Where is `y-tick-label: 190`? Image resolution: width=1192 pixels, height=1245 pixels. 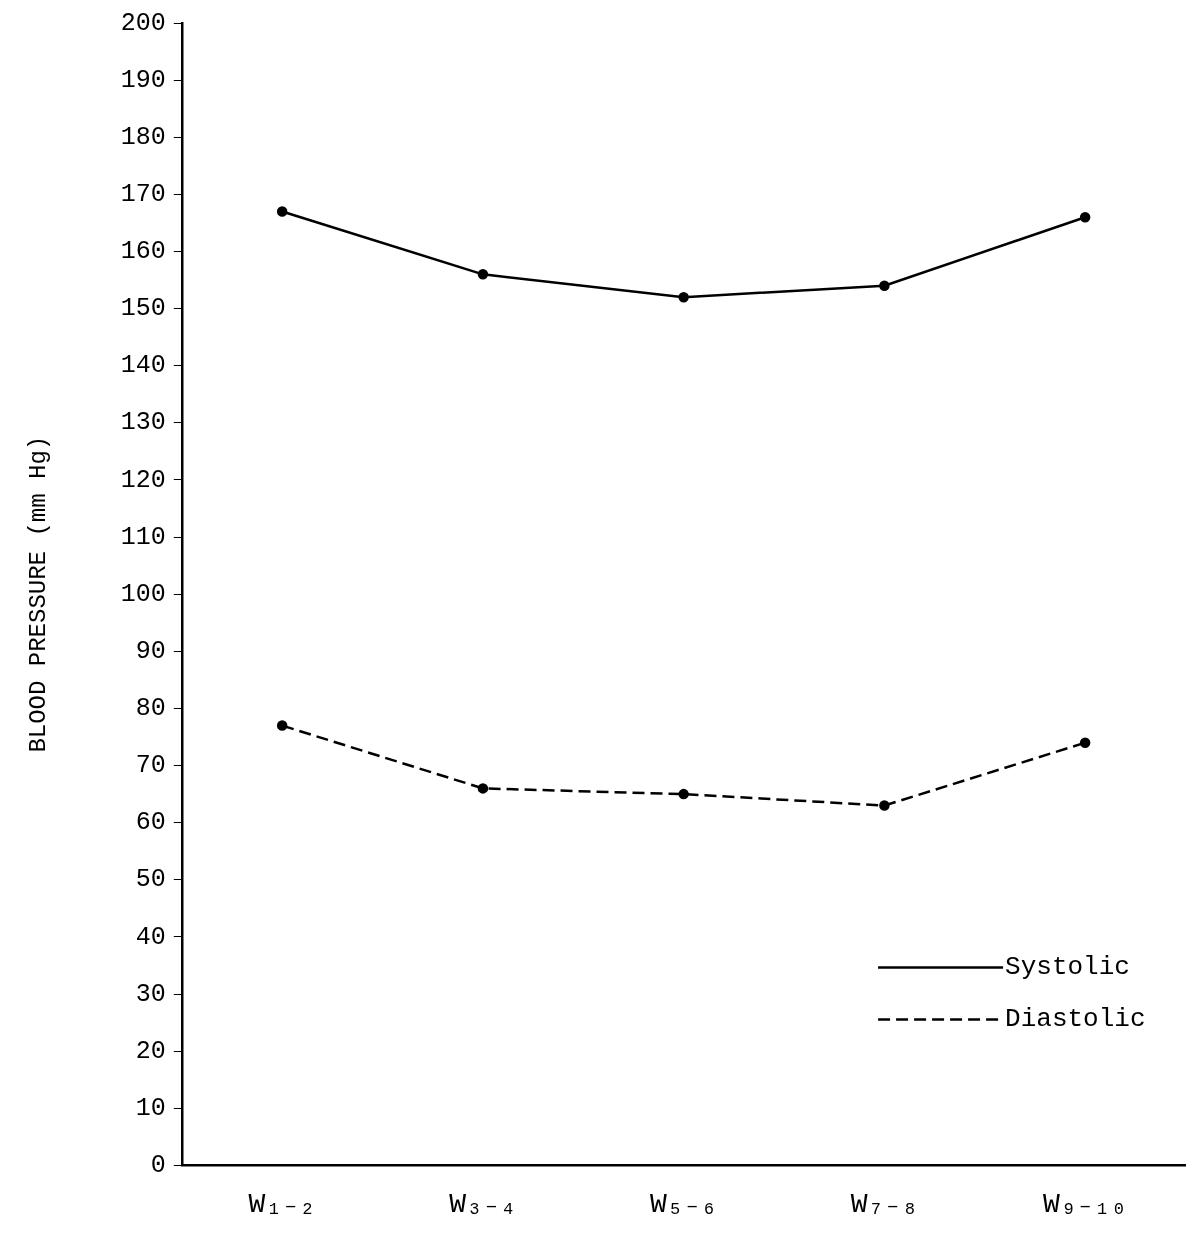 y-tick-label: 190 is located at coordinates (143, 80).